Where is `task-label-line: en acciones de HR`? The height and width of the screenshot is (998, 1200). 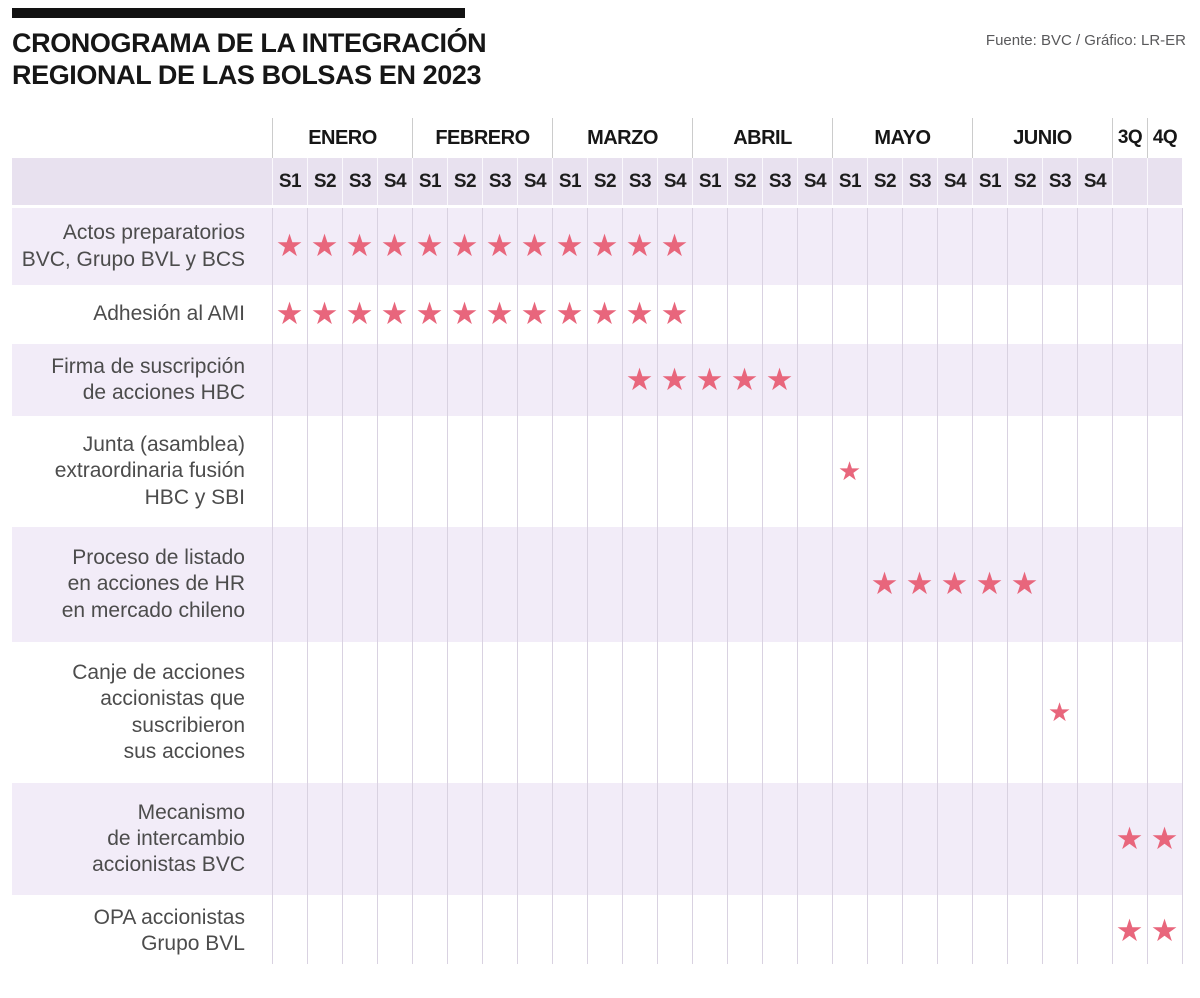 task-label-line: en acciones de HR is located at coordinates (156, 584).